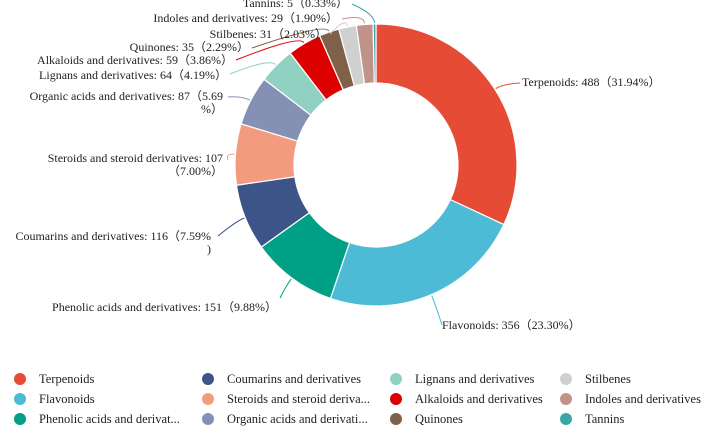 This screenshot has height=429, width=708. I want to click on data-label-coumarins-and-derivatives-line2: ), so click(209, 249).